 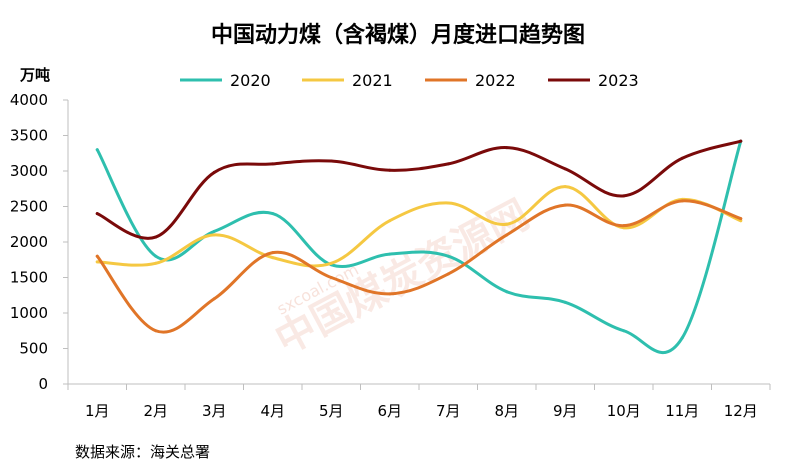 What do you see at coordinates (331, 411) in the screenshot?
I see `x-tick-label: 5月` at bounding box center [331, 411].